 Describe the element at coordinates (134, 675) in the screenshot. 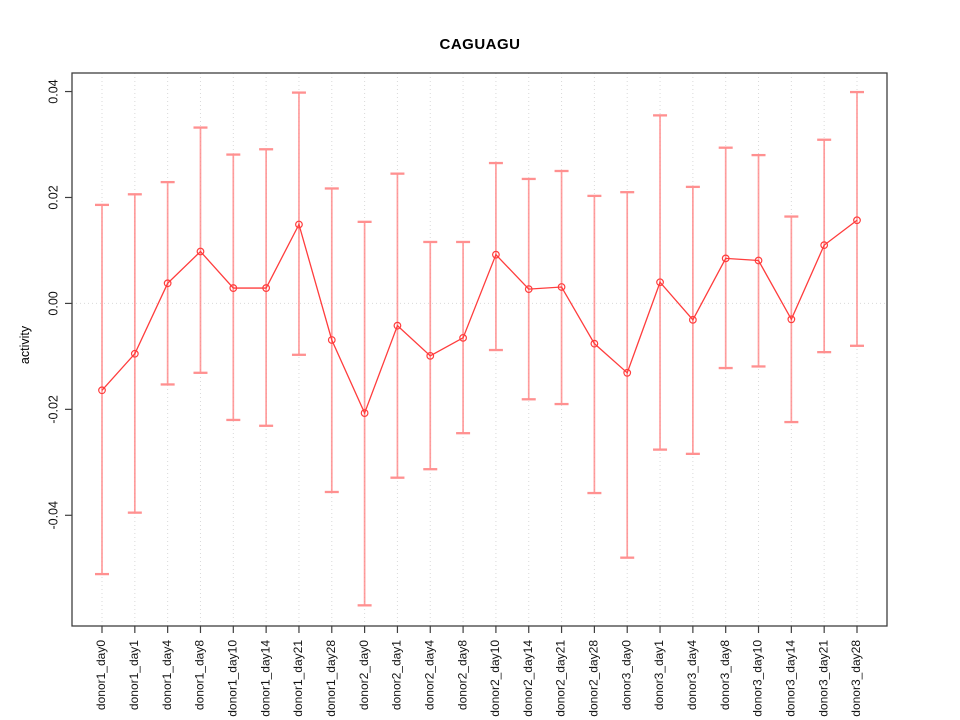

I see `x-tick-label: donor1_day1` at that location.